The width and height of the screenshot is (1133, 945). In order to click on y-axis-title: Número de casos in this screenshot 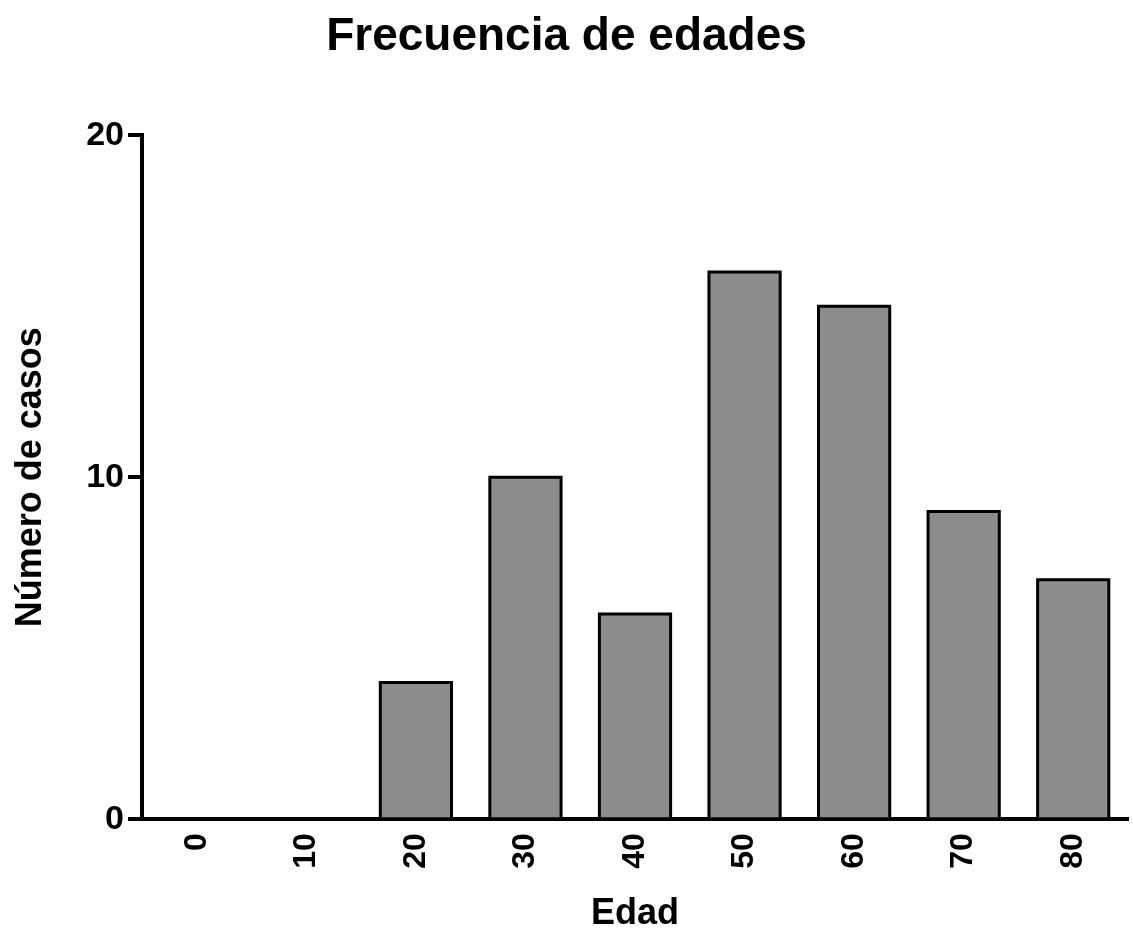, I will do `click(28, 477)`.